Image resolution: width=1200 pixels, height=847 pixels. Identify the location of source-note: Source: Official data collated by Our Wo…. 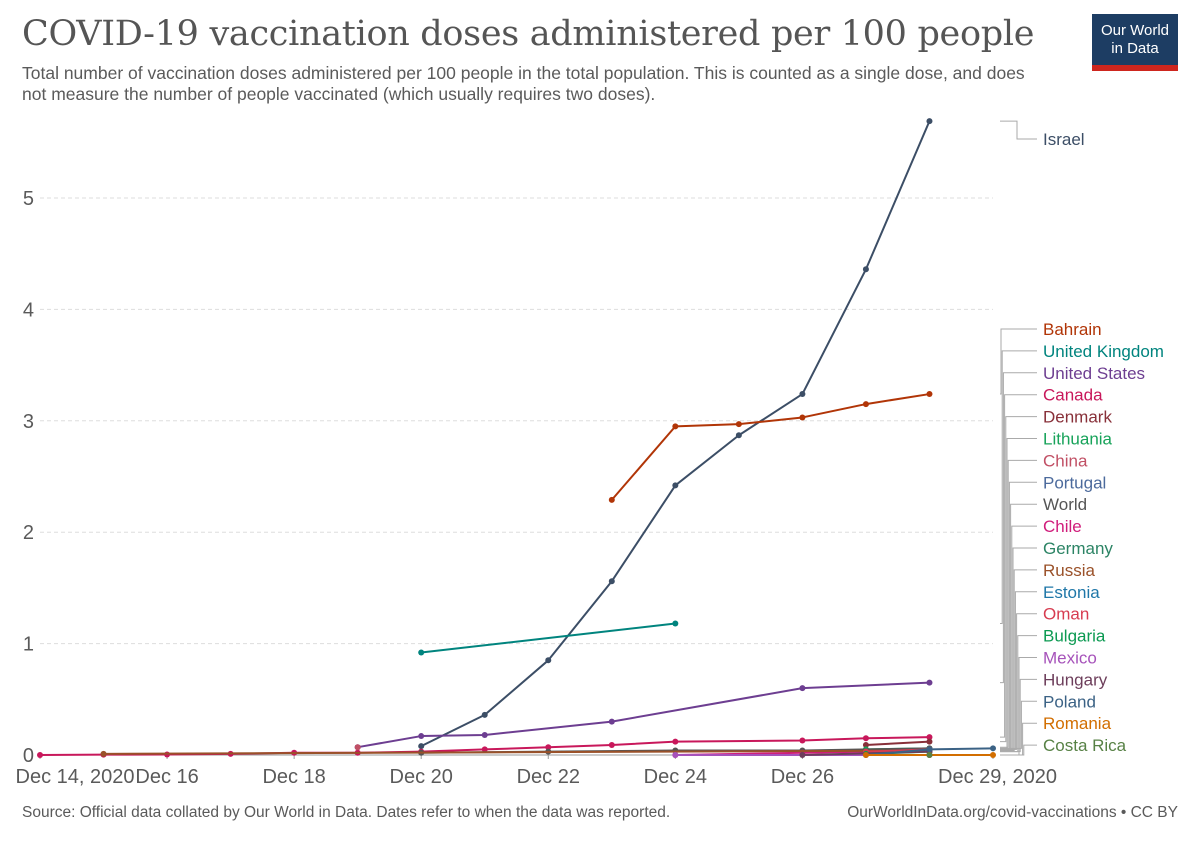
(346, 812).